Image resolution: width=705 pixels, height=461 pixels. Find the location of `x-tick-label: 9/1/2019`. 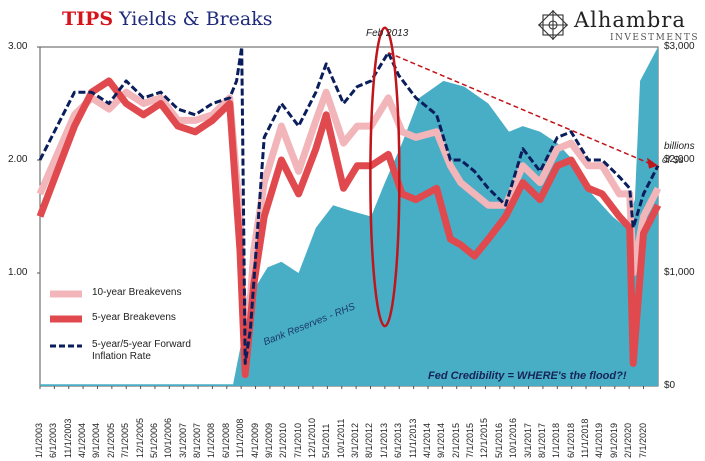

x-tick-label: 9/1/2019 is located at coordinates (613, 440).